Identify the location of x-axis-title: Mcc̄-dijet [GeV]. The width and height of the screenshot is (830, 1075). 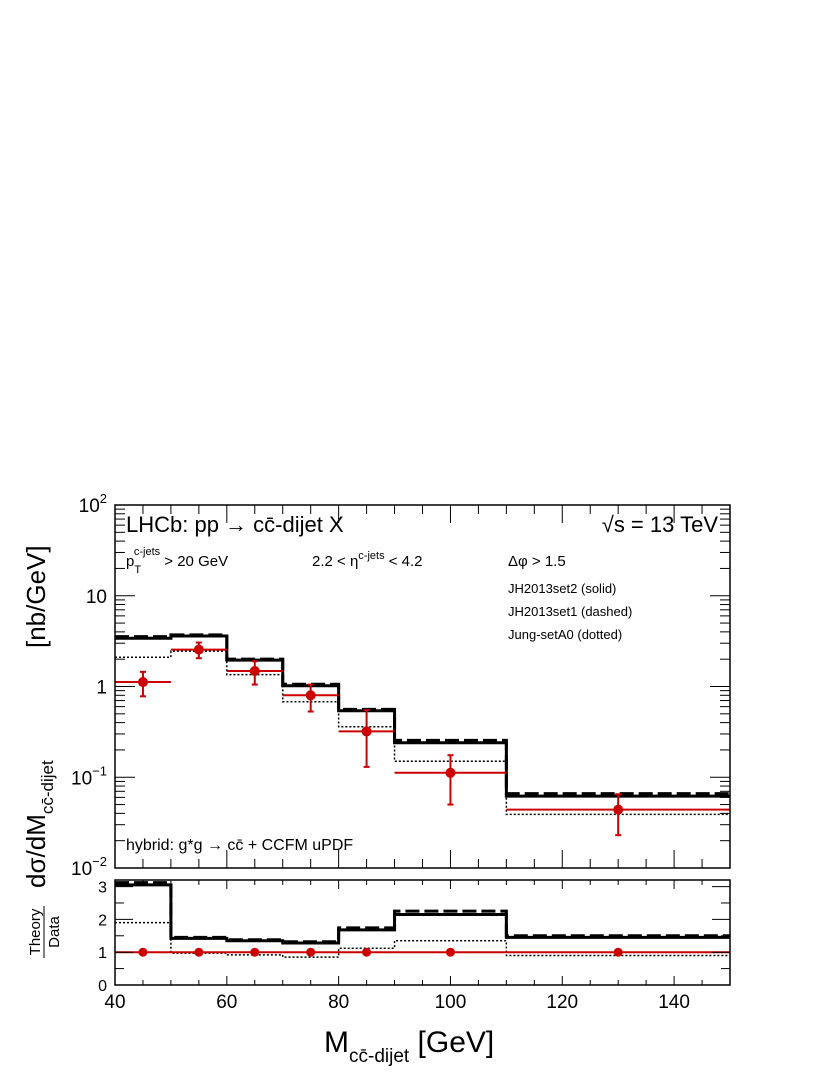
(409, 1046).